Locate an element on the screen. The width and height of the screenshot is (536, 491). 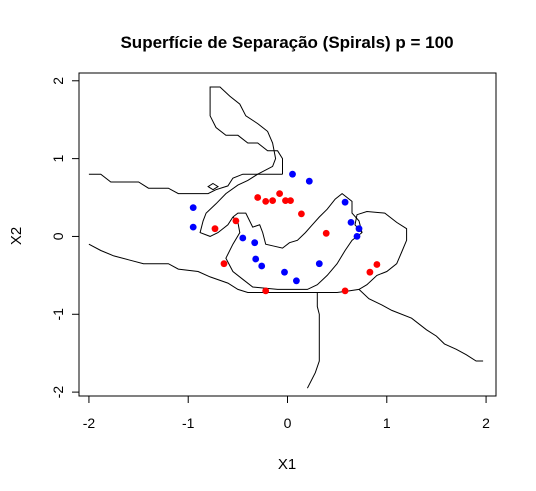
x-axis: -2 -1 0 1 2 is located at coordinates (286, 413).